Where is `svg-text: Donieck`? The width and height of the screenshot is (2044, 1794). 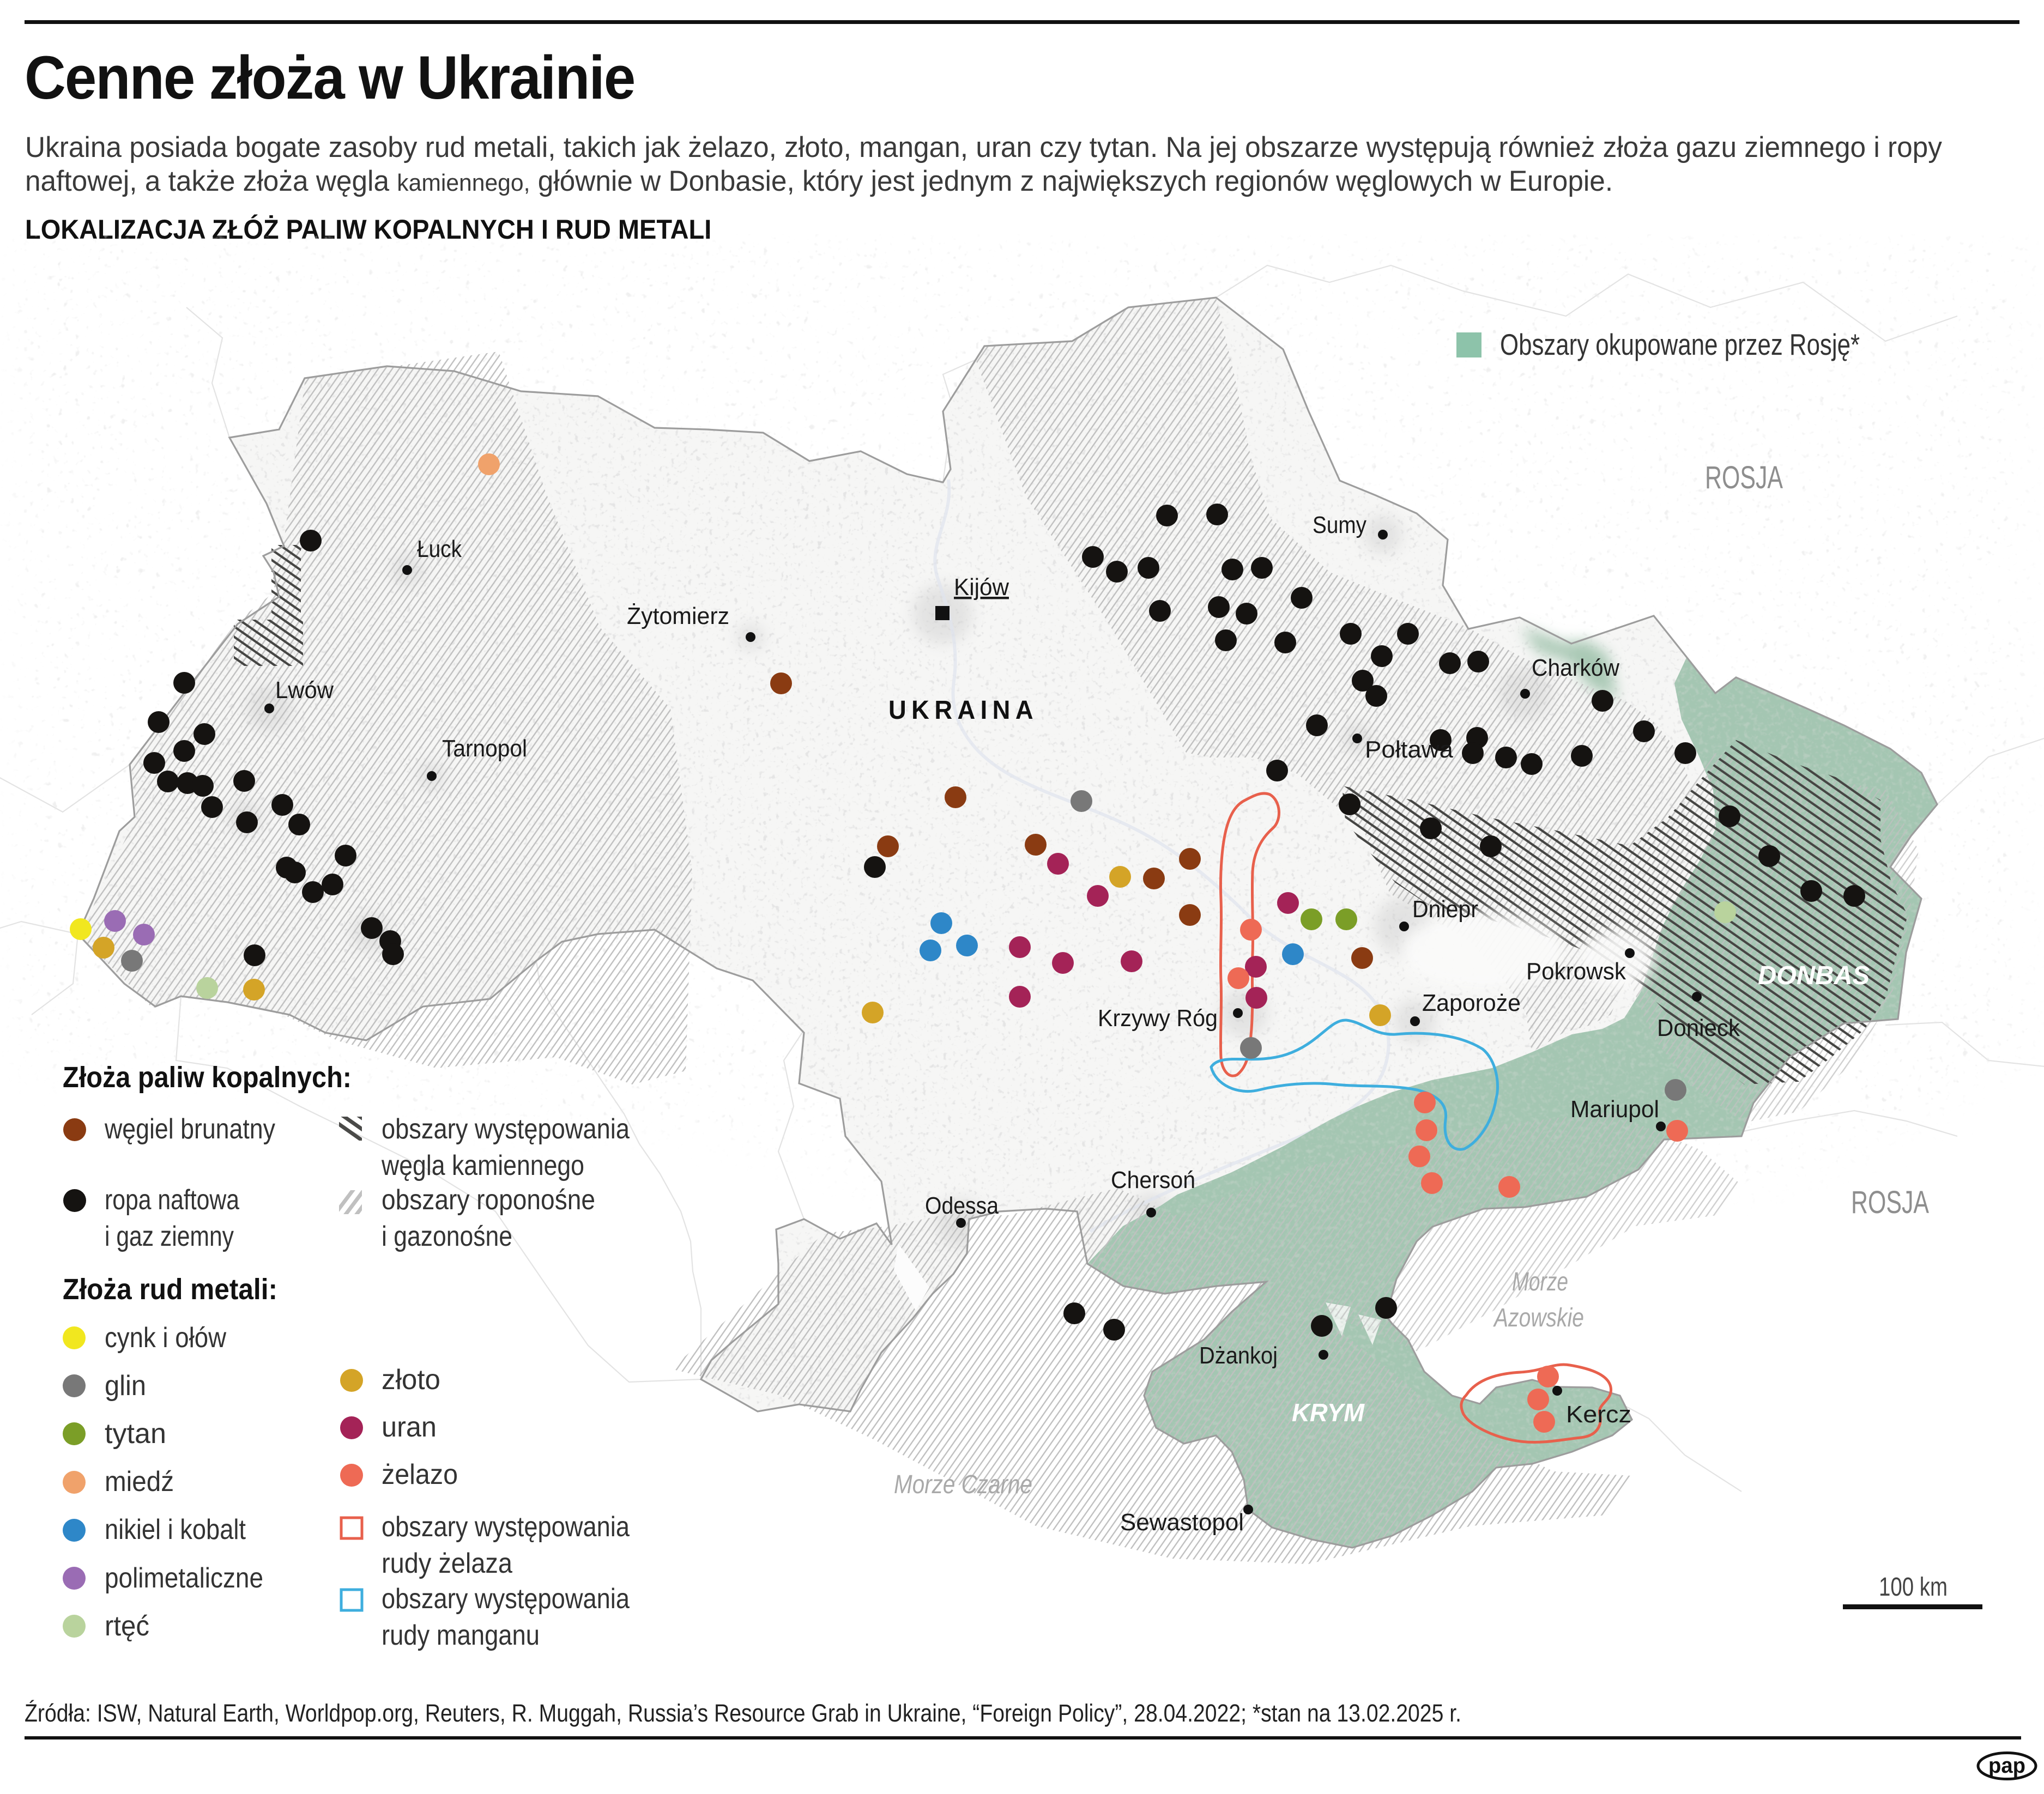
svg-text: Donieck is located at coordinates (1698, 1028).